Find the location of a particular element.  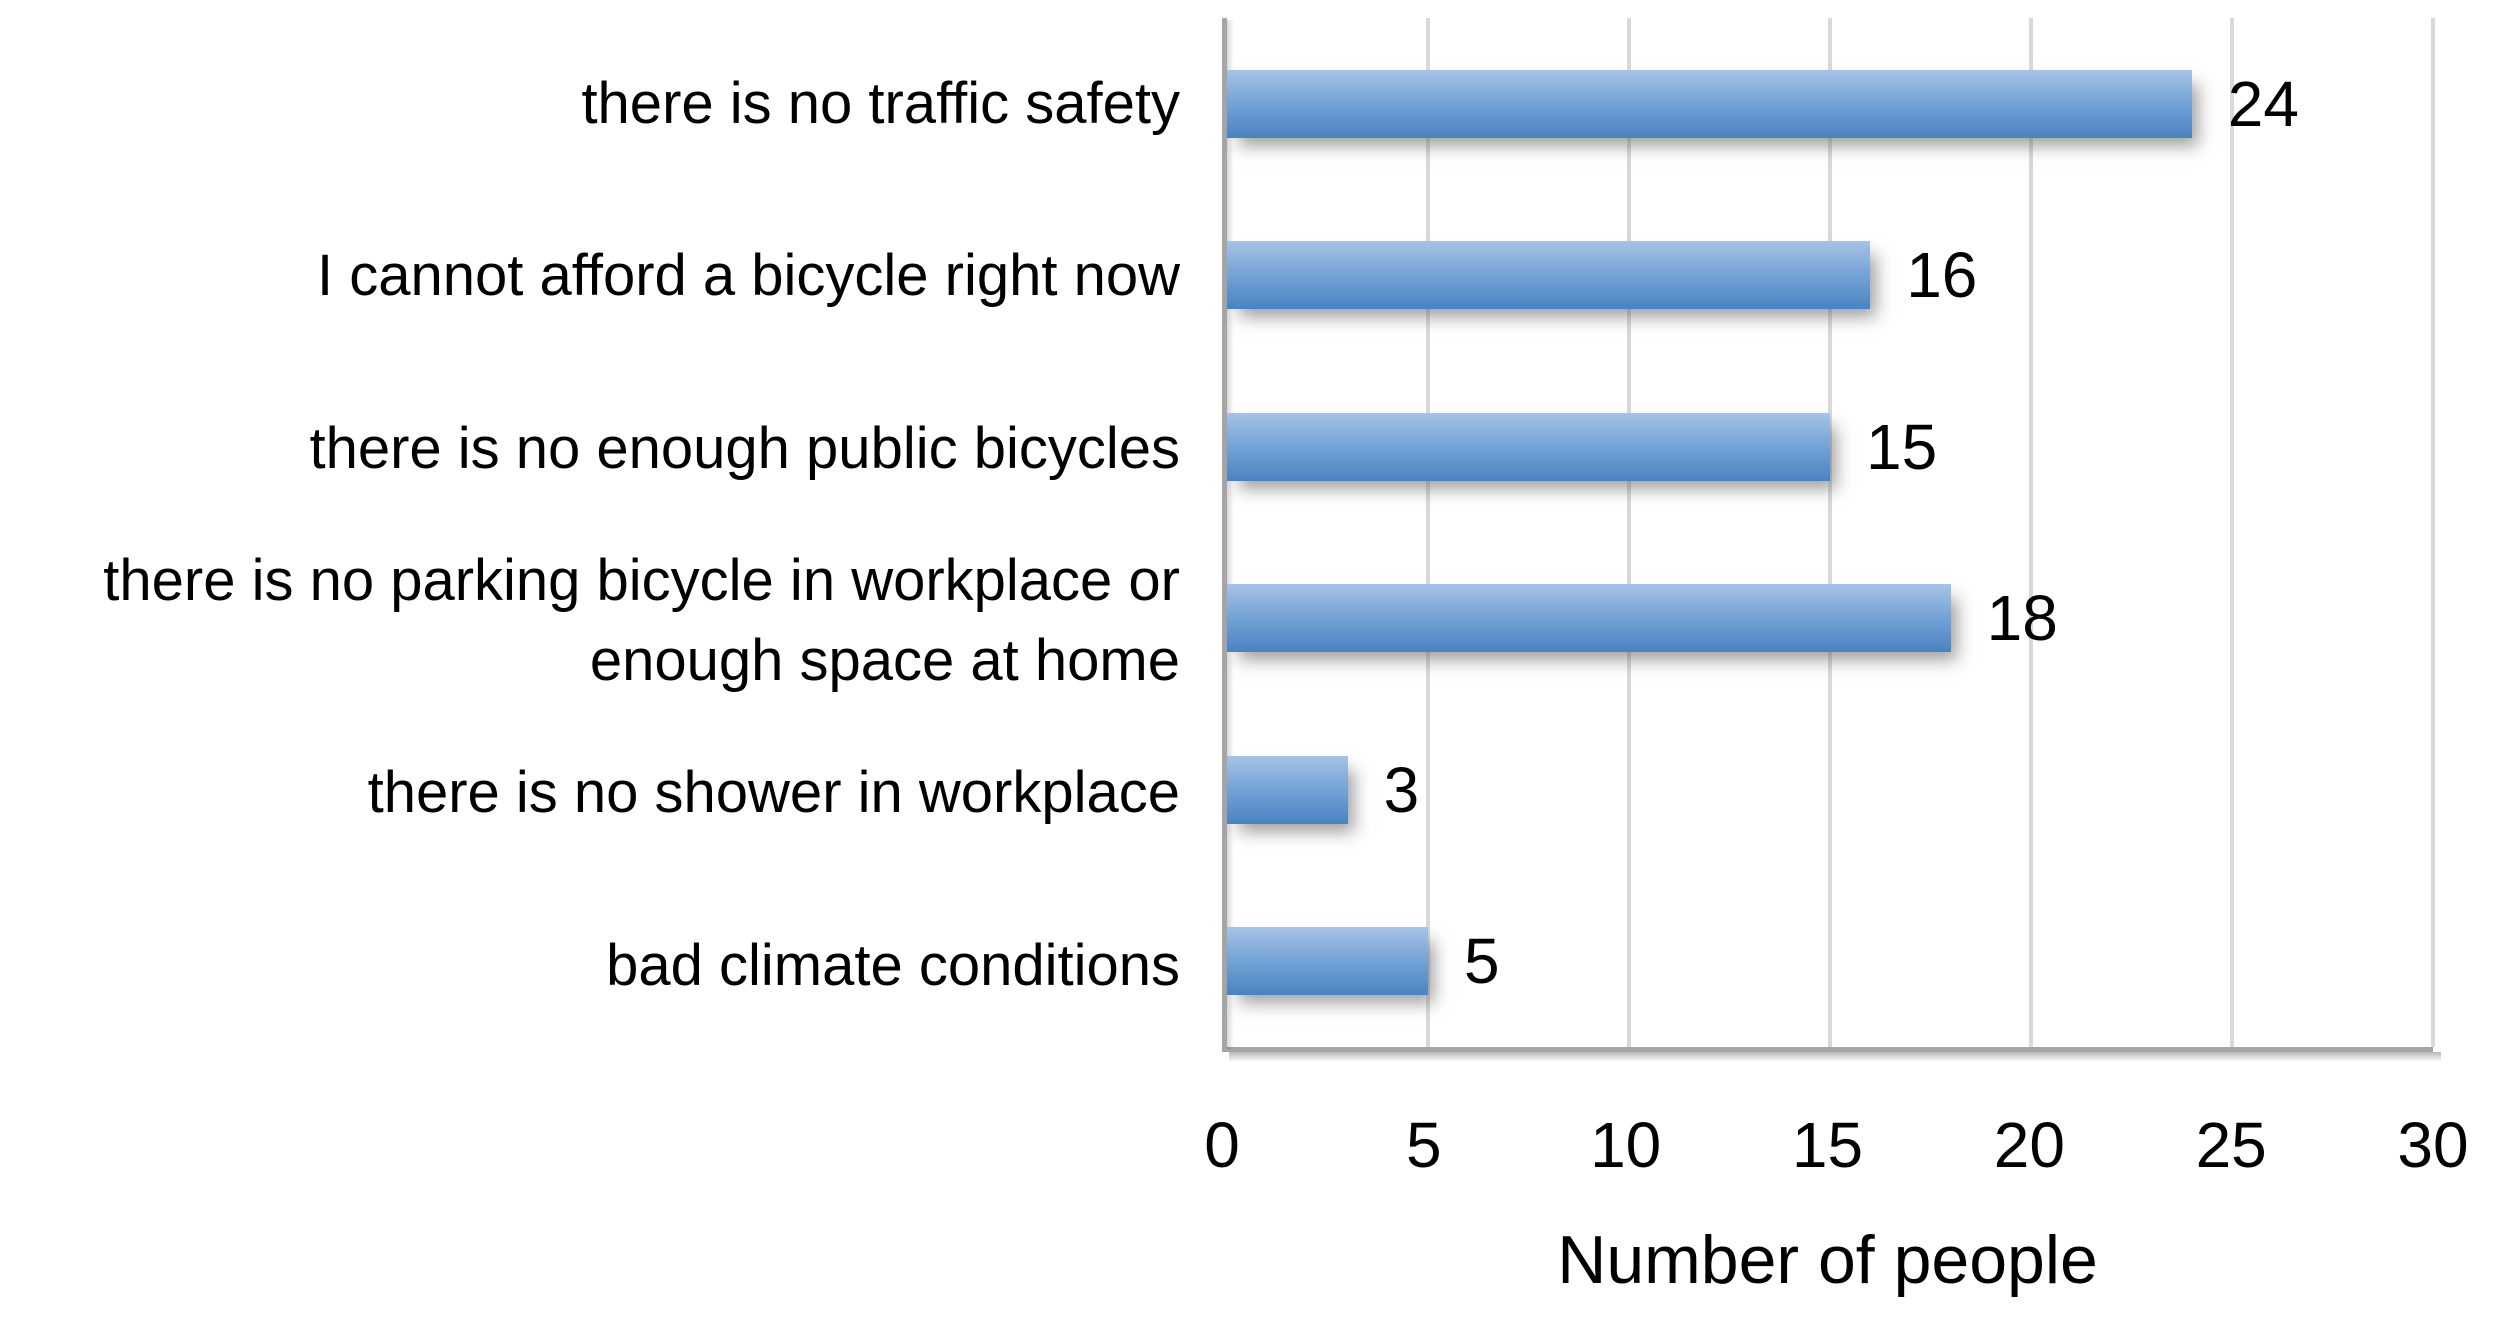

x-tick-label: 0 is located at coordinates (1222, 1145).